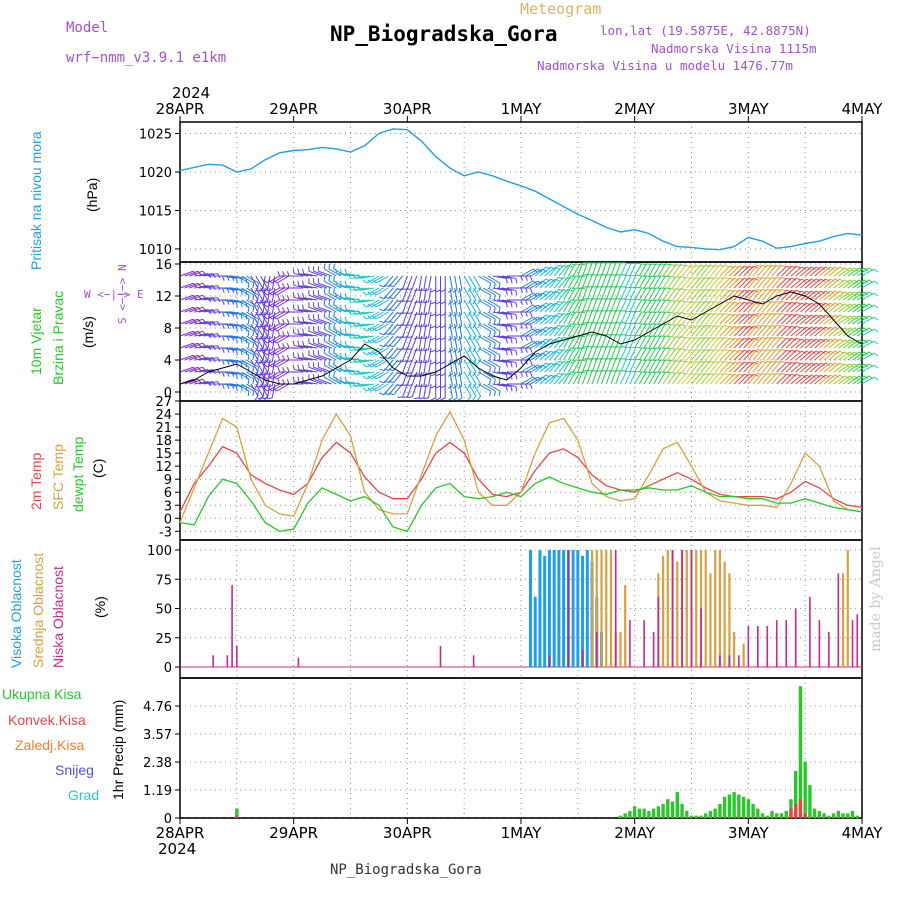 The height and width of the screenshot is (900, 900). I want to click on cloud-mid-bar, so click(611, 608).